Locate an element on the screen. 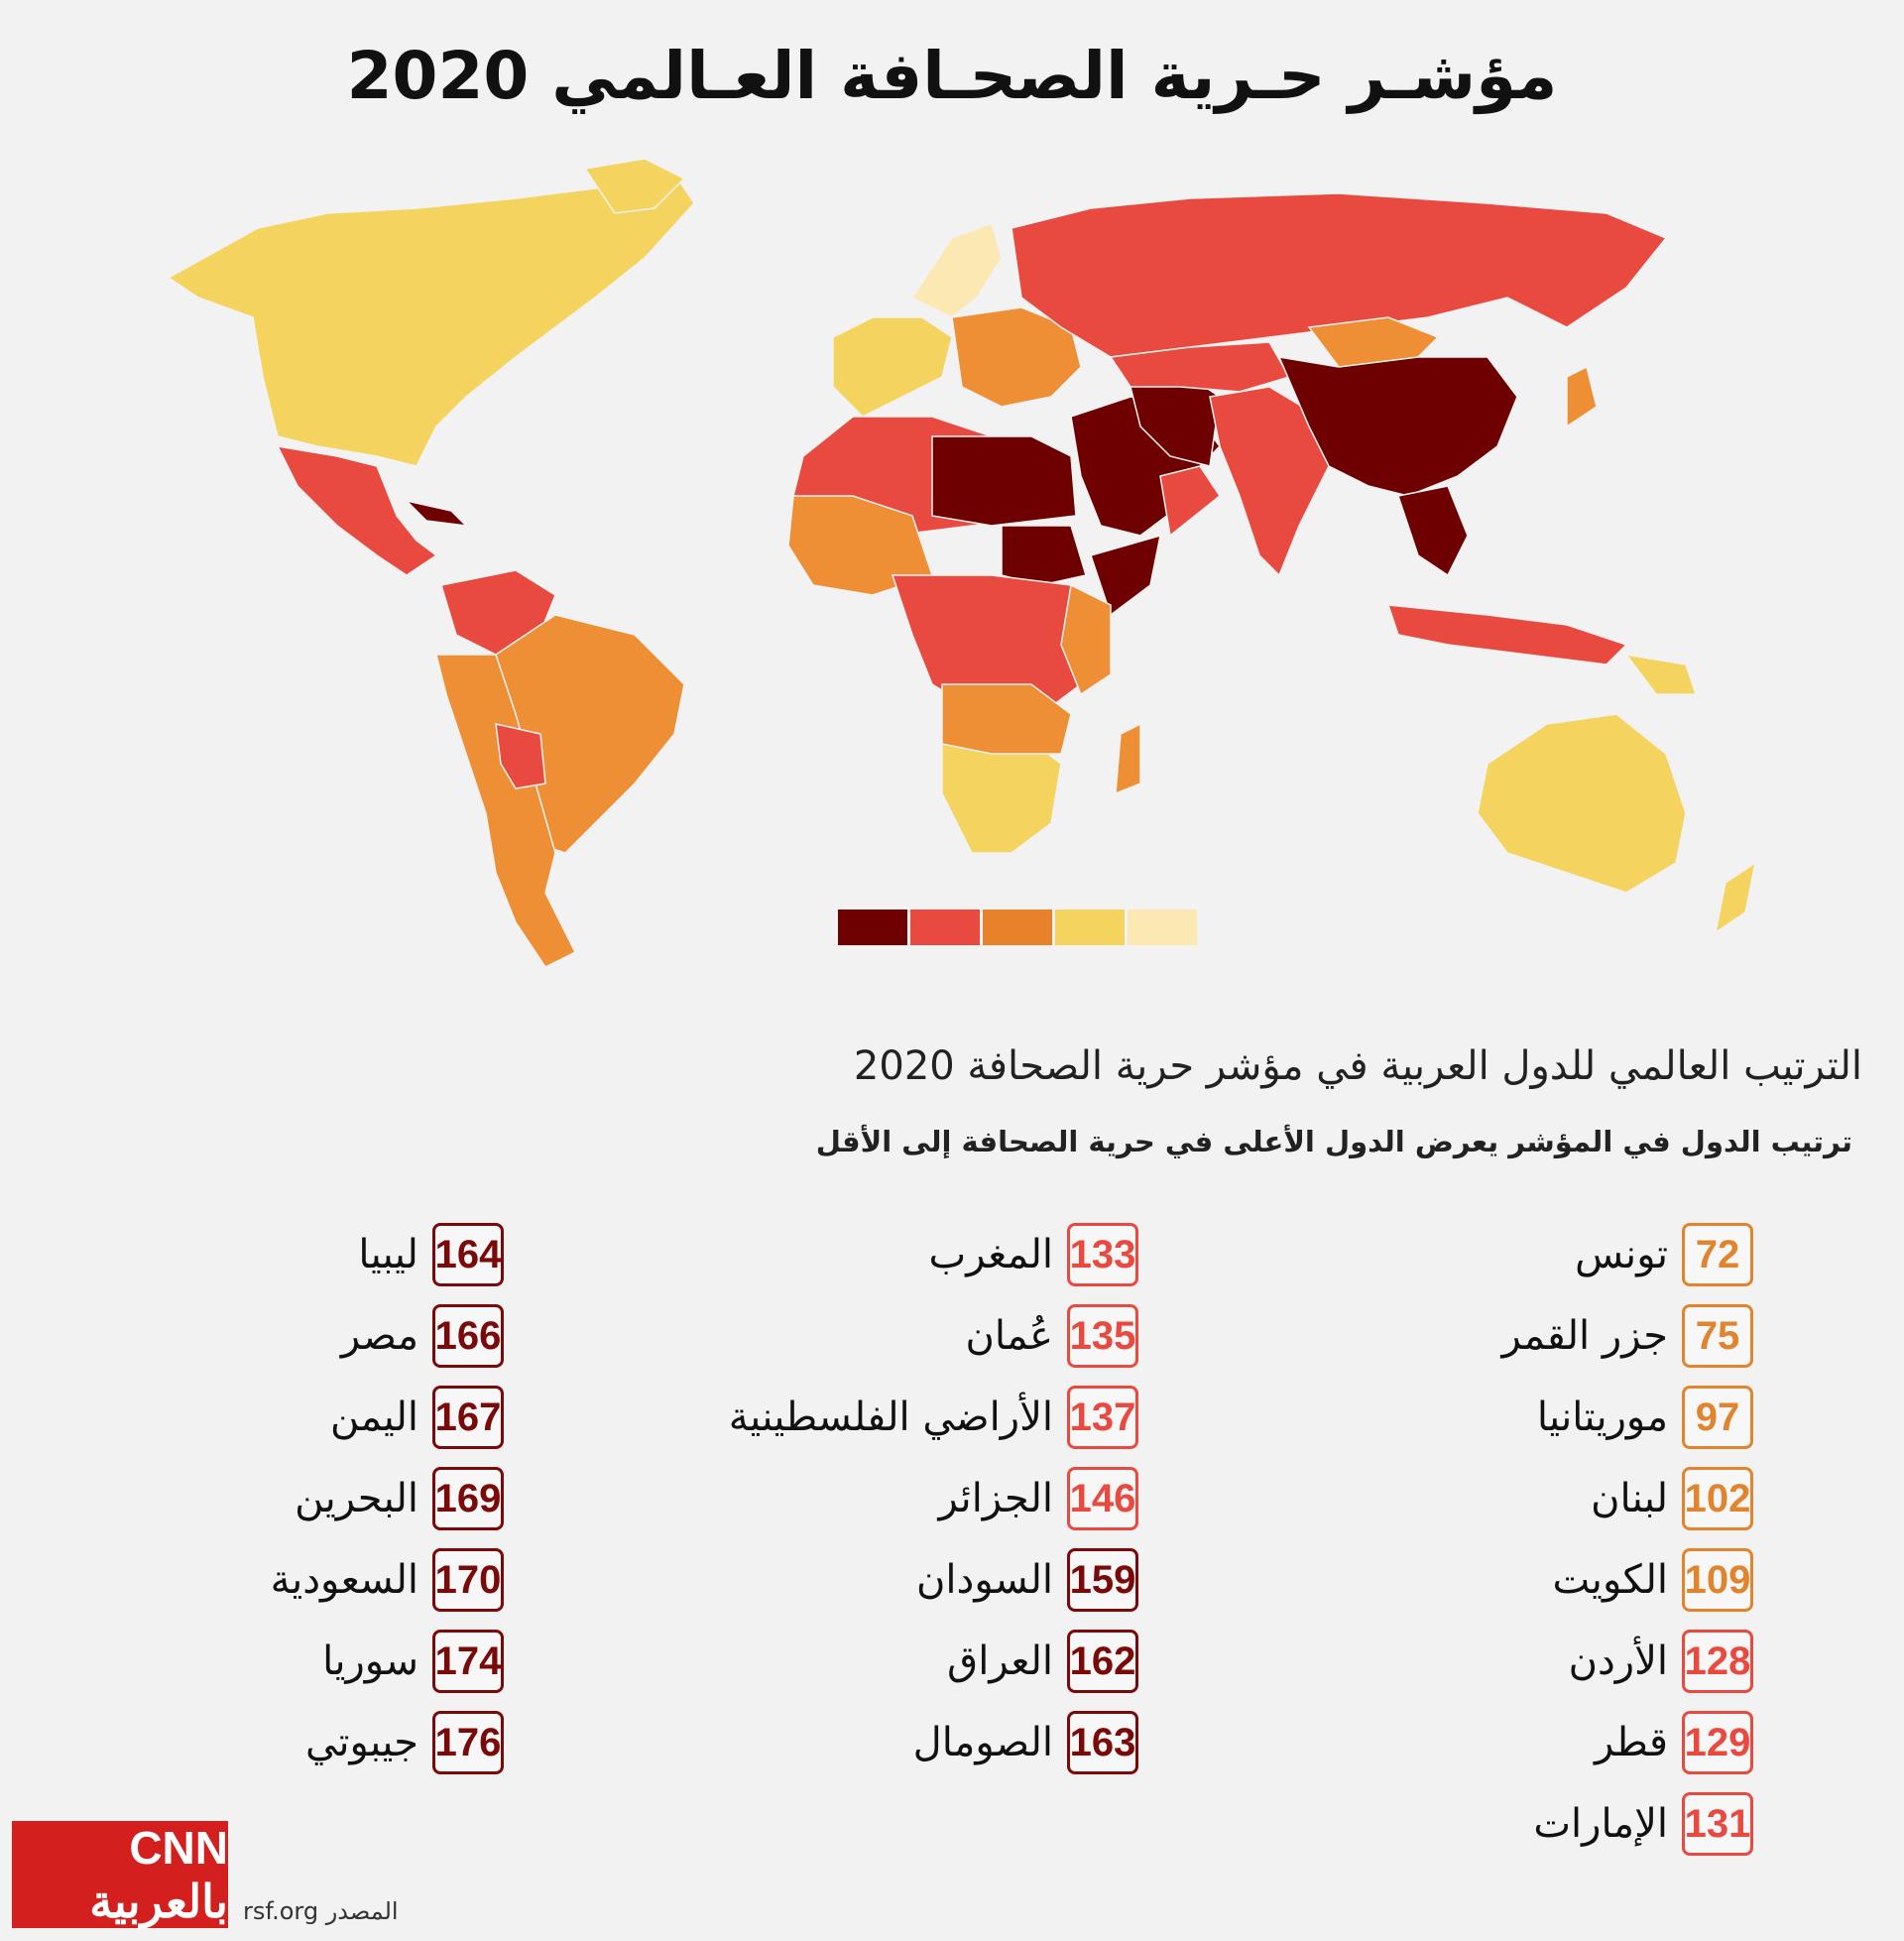 This screenshot has height=1941, width=1904. legend-swatch-good is located at coordinates (1162, 927).